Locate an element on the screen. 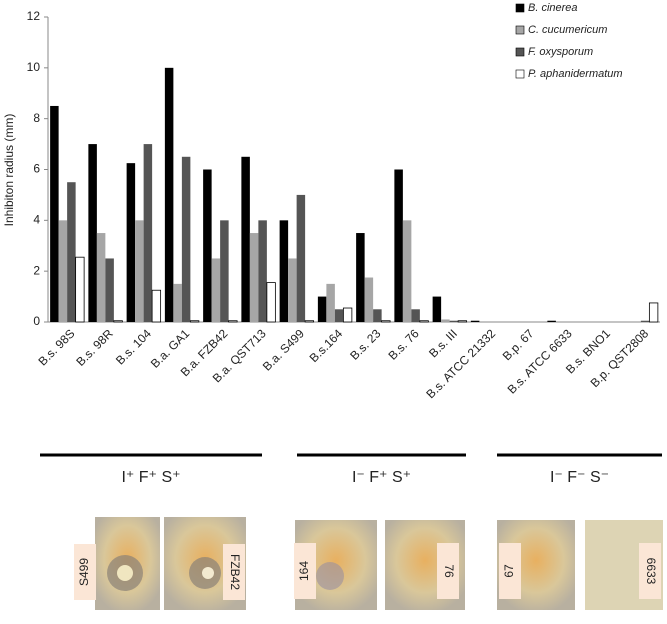 This screenshot has width=667, height=624. plate-label: FZB42 is located at coordinates (235, 572).